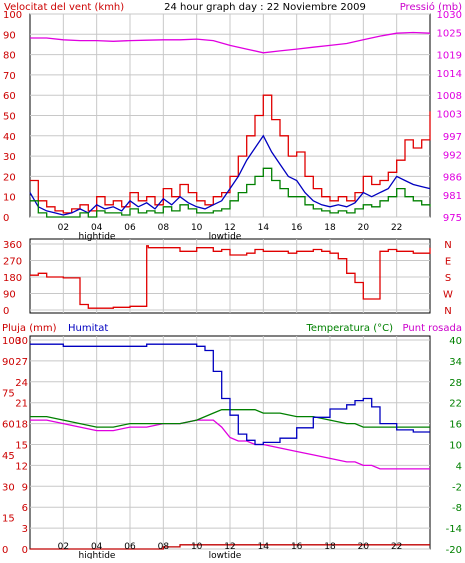  Describe the element at coordinates (12, 245) in the screenshot. I see `direction-y-tick-360: 360` at that location.